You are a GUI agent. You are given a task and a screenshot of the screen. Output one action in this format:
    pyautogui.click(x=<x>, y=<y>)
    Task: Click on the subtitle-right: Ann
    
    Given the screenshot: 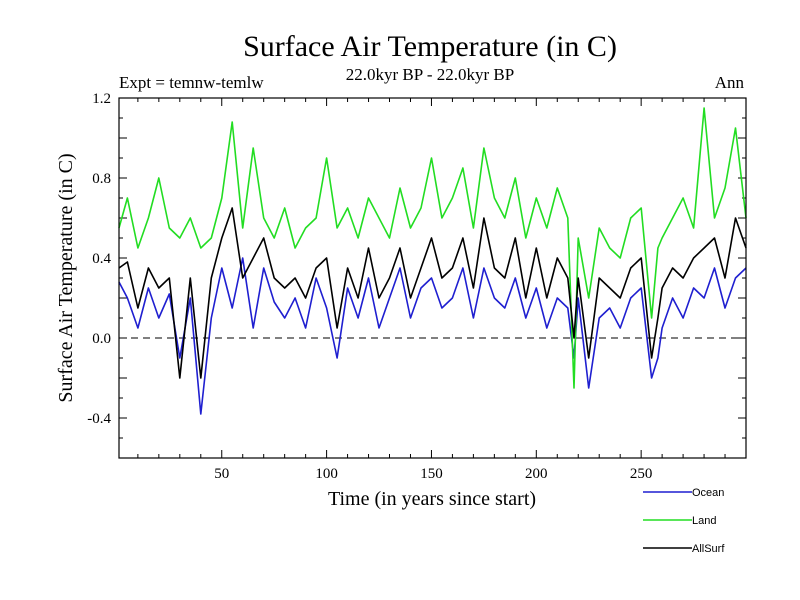 What is the action you would take?
    pyautogui.click(x=730, y=82)
    